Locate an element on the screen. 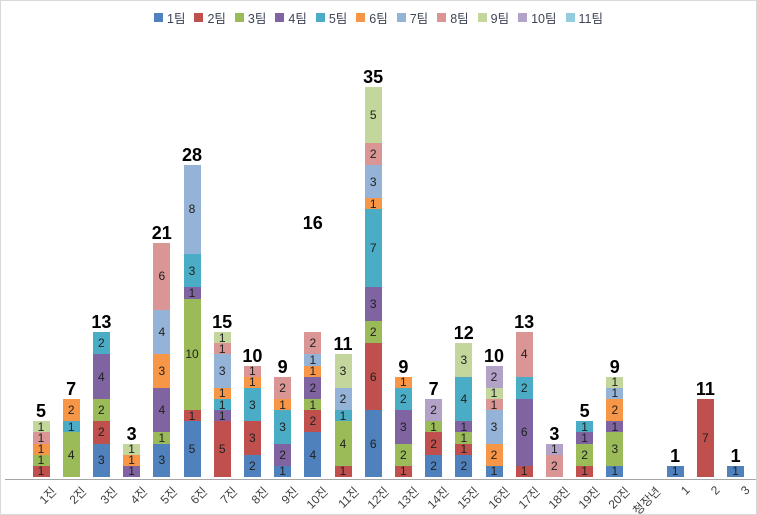 This screenshot has width=757, height=515. bar-segment-9팀: 5 is located at coordinates (373, 114).